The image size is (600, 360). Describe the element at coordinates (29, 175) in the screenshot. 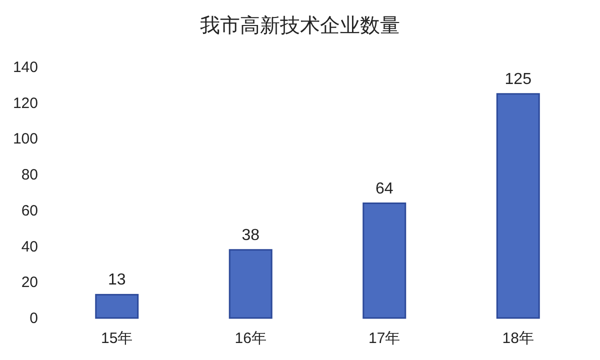

I see `y-tick-label: 80` at that location.